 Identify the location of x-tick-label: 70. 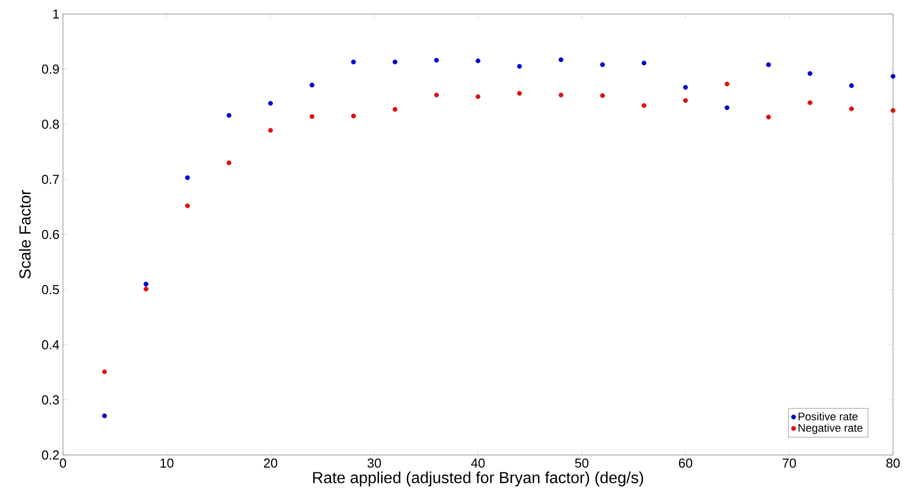
(789, 463).